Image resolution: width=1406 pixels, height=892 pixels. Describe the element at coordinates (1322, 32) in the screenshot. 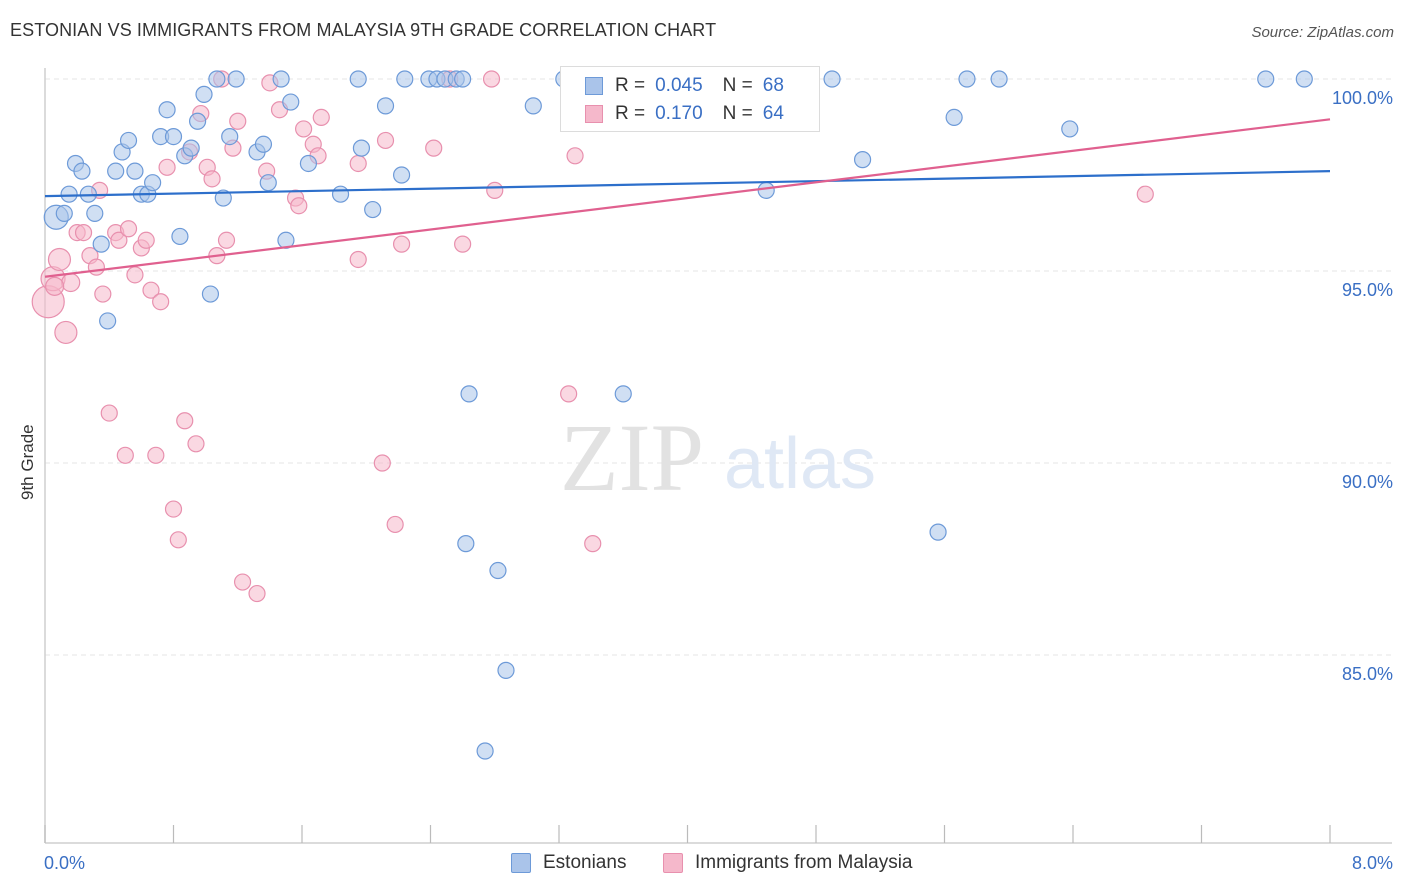

I see `source-label: Source: ZipAtlas.com` at that location.